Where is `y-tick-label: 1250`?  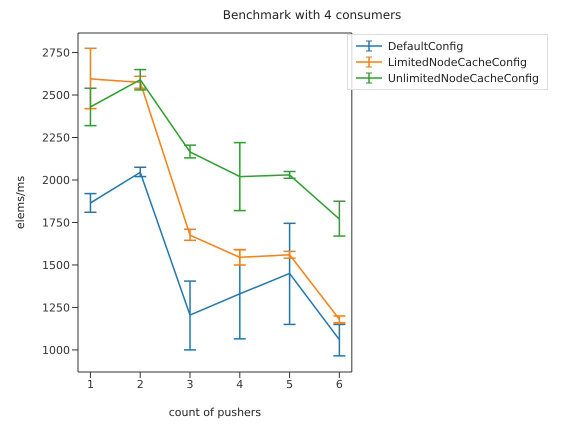 y-tick-label: 1250 is located at coordinates (56, 307).